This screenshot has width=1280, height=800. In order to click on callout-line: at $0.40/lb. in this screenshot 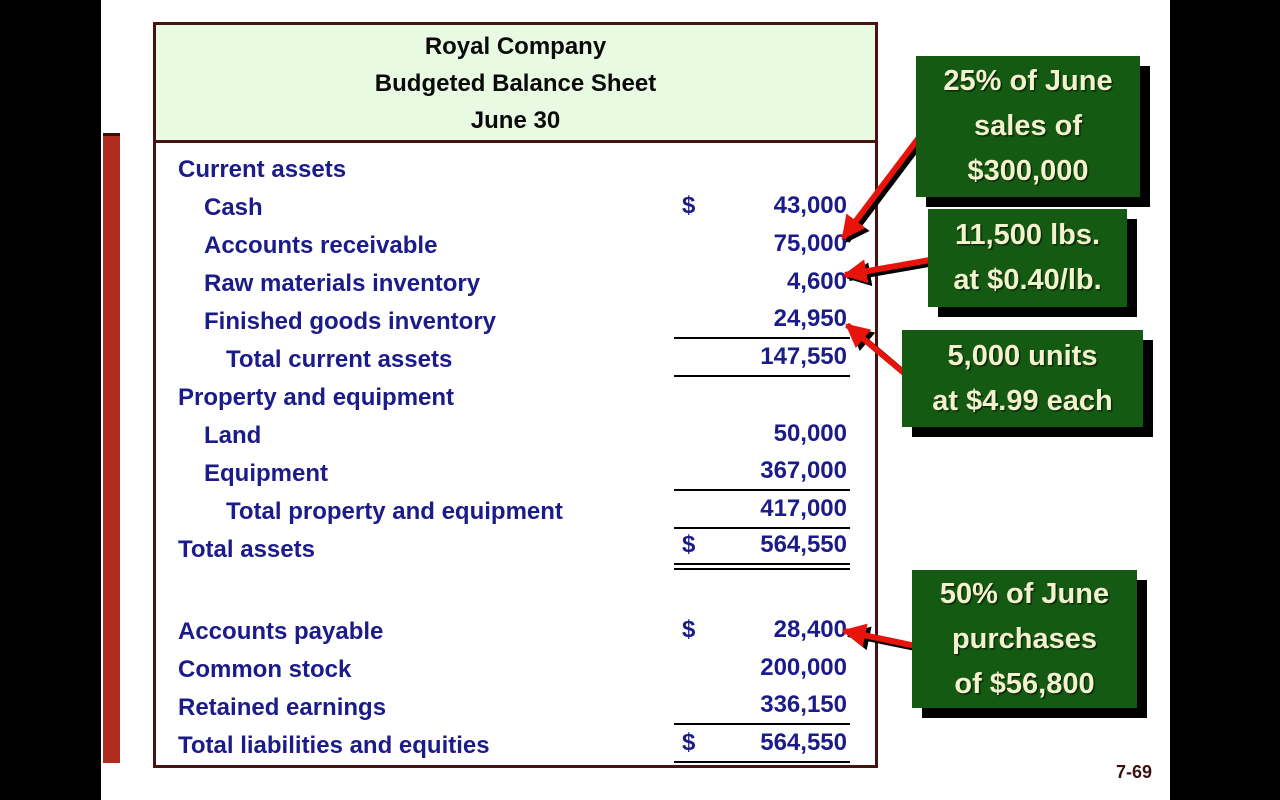, I will do `click(1027, 280)`.